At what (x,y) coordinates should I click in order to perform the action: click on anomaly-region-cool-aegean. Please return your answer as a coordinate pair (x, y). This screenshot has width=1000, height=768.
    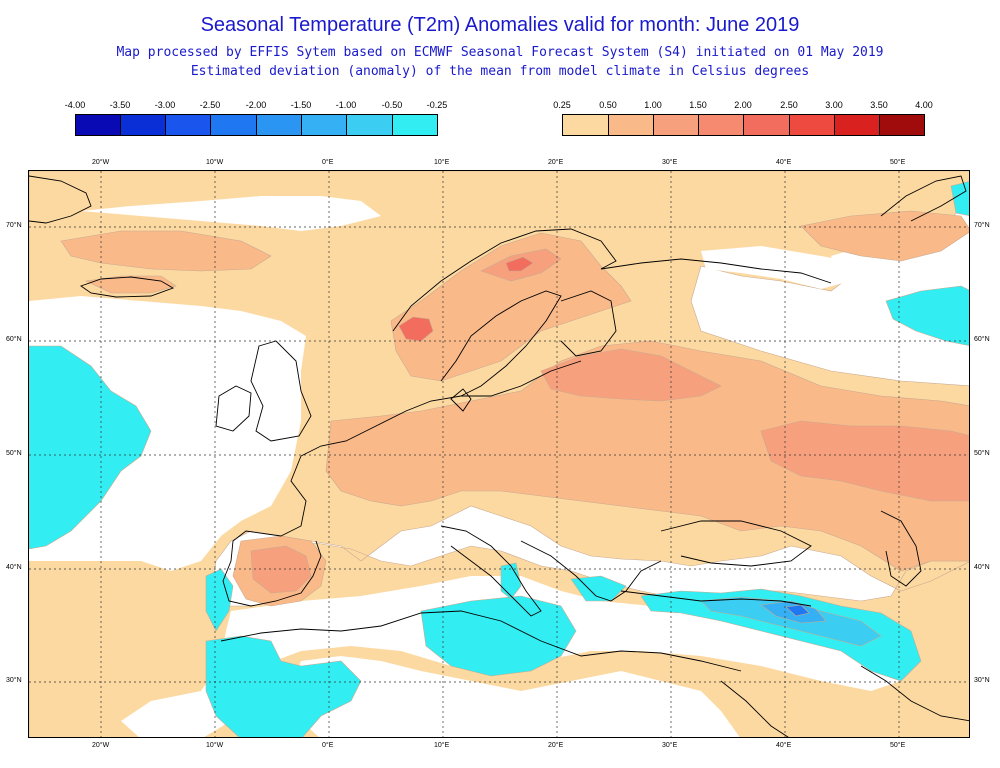
    Looking at the image, I should click on (598, 588).